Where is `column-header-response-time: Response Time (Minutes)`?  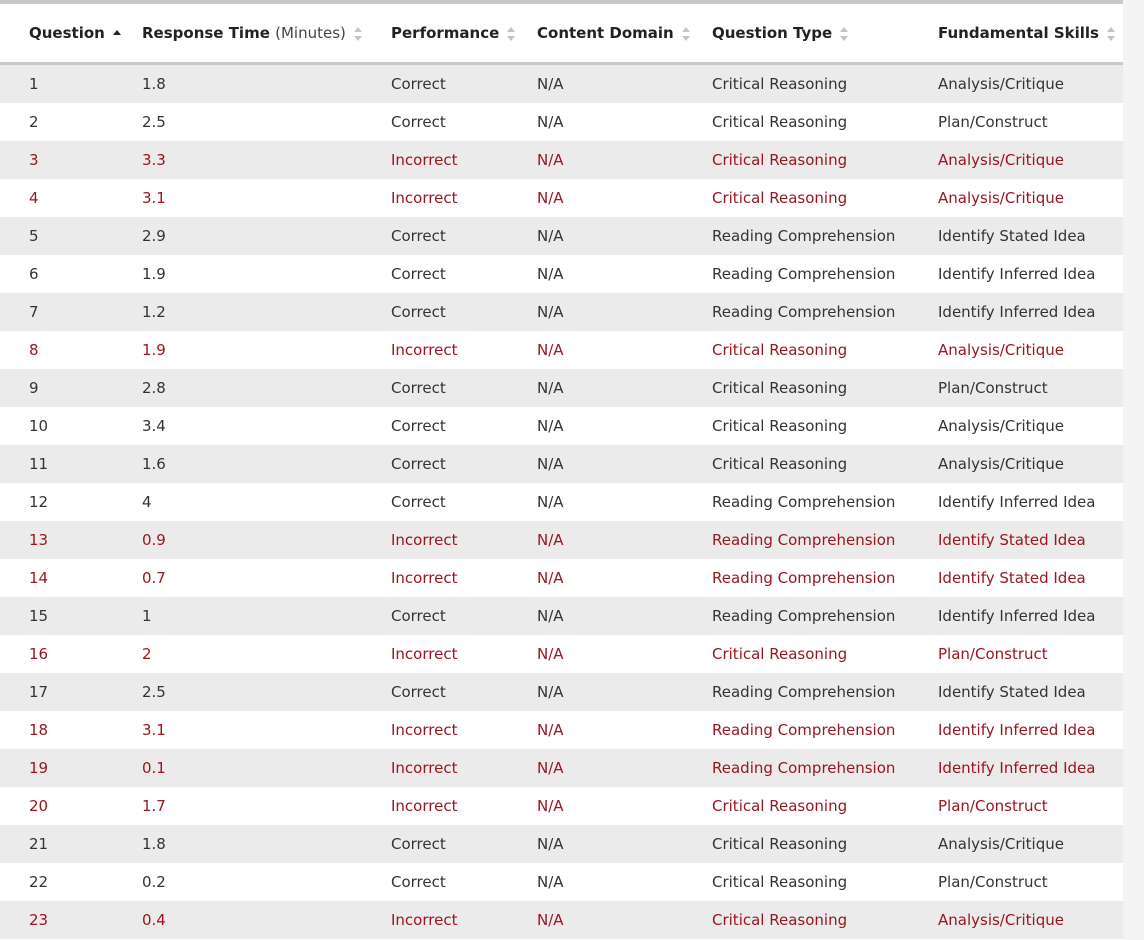
column-header-response-time: Response Time (Minutes) is located at coordinates (266, 34).